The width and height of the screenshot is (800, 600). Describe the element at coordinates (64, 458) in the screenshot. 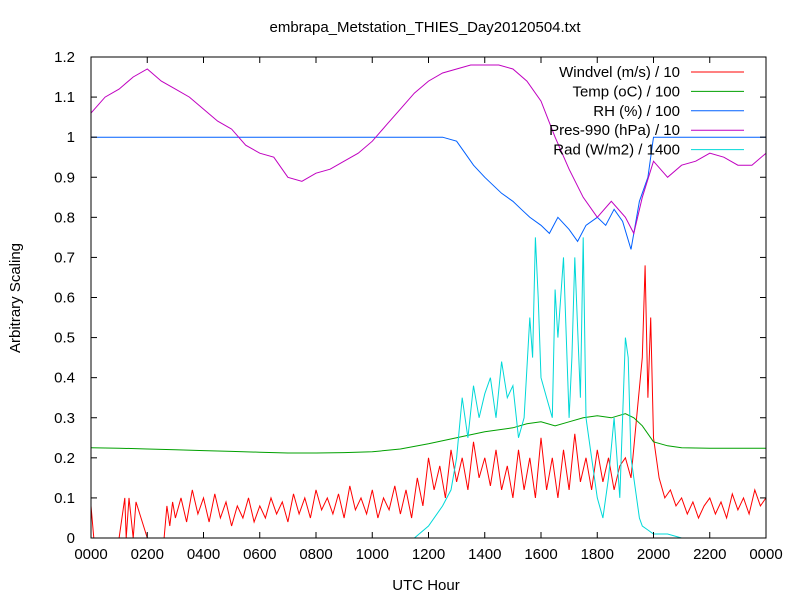

I see `y-tick-label: 0.2` at that location.